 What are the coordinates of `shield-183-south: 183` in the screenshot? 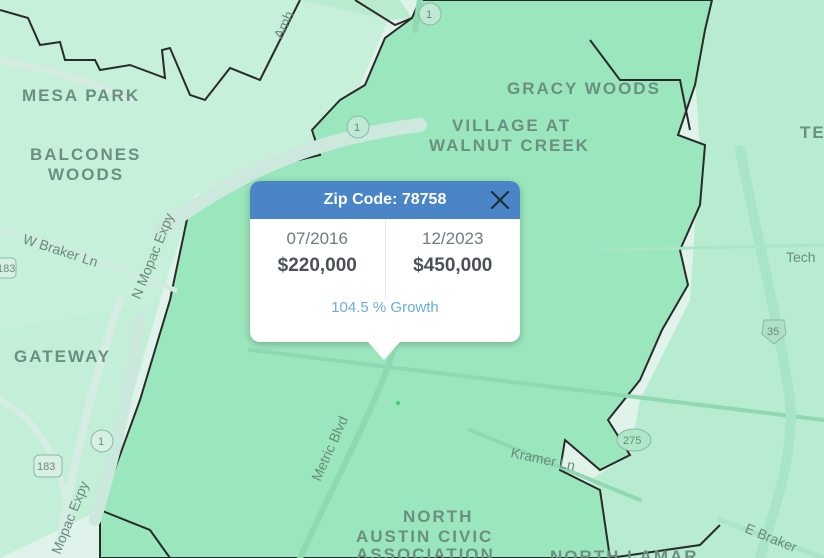 It's located at (48, 466).